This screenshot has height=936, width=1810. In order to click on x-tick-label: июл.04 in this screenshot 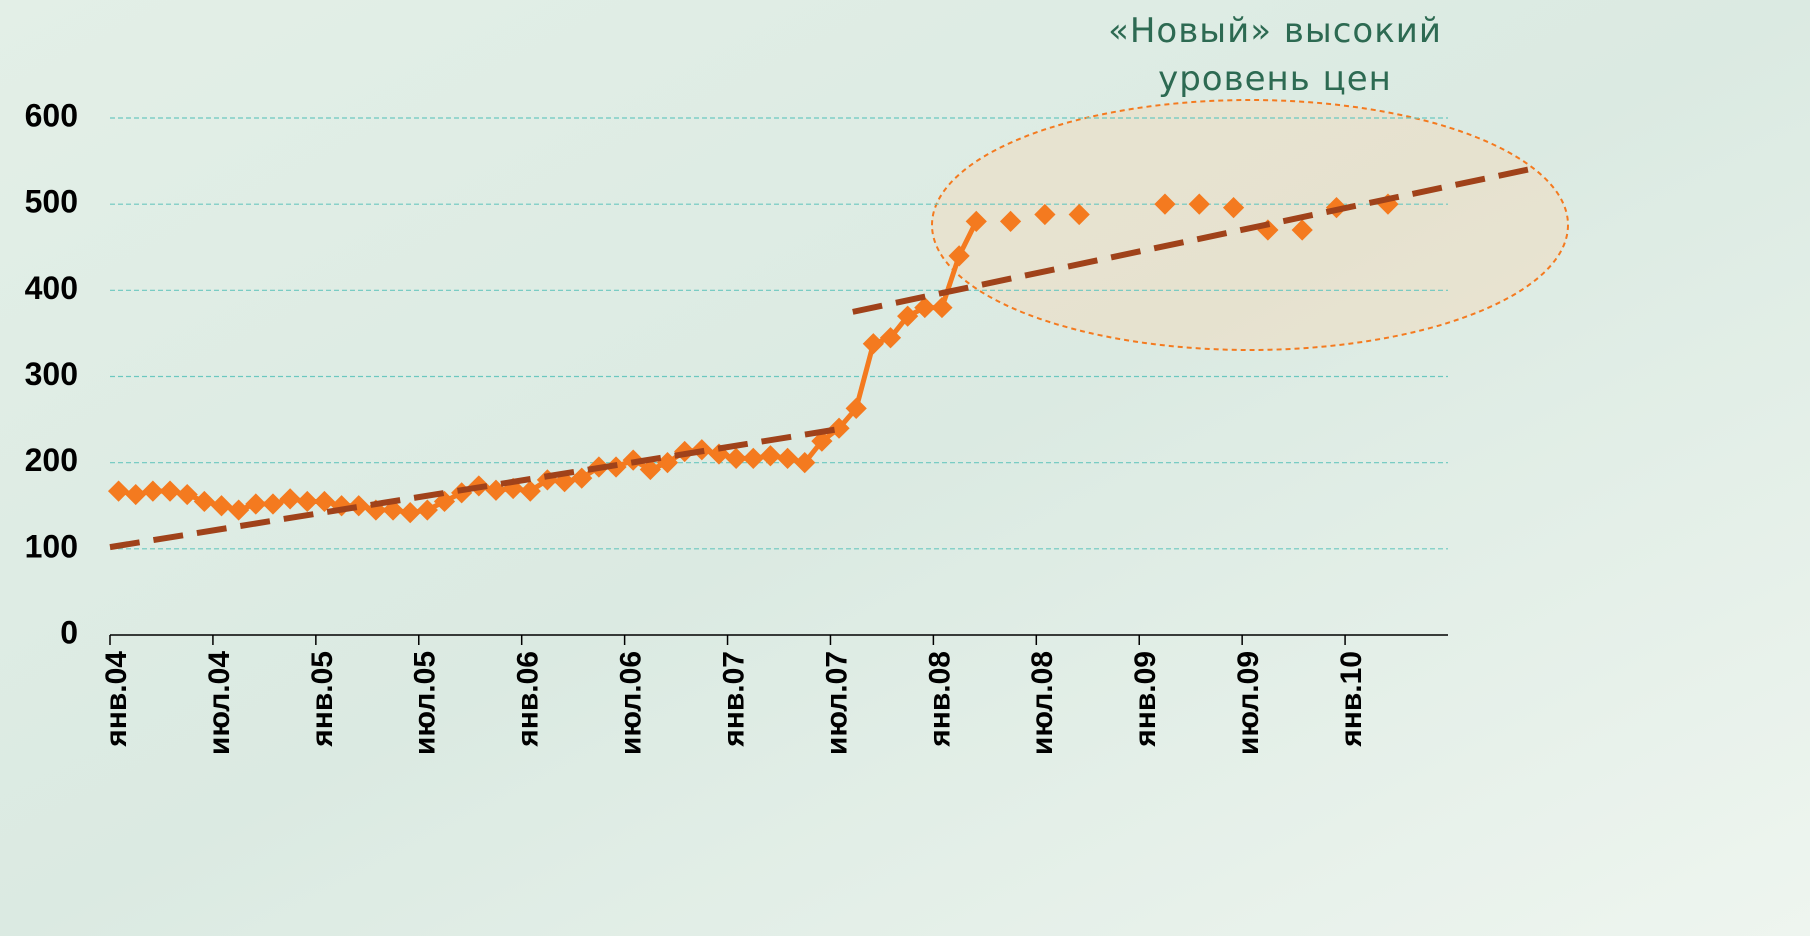, I will do `click(219, 703)`.